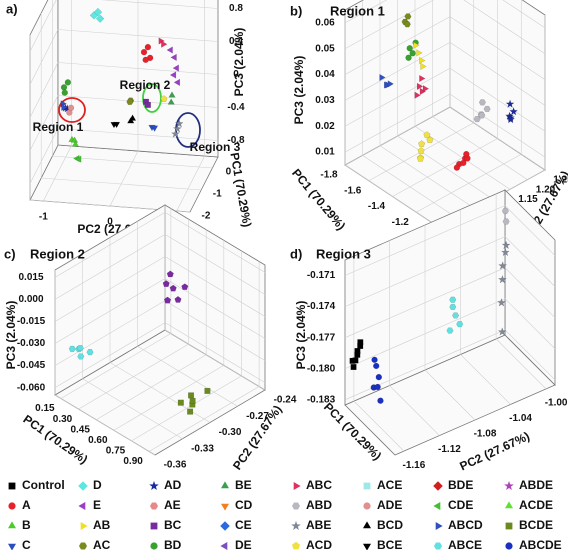 The image size is (568, 555). I want to click on z-tick-label: 0.4, so click(236, 41).